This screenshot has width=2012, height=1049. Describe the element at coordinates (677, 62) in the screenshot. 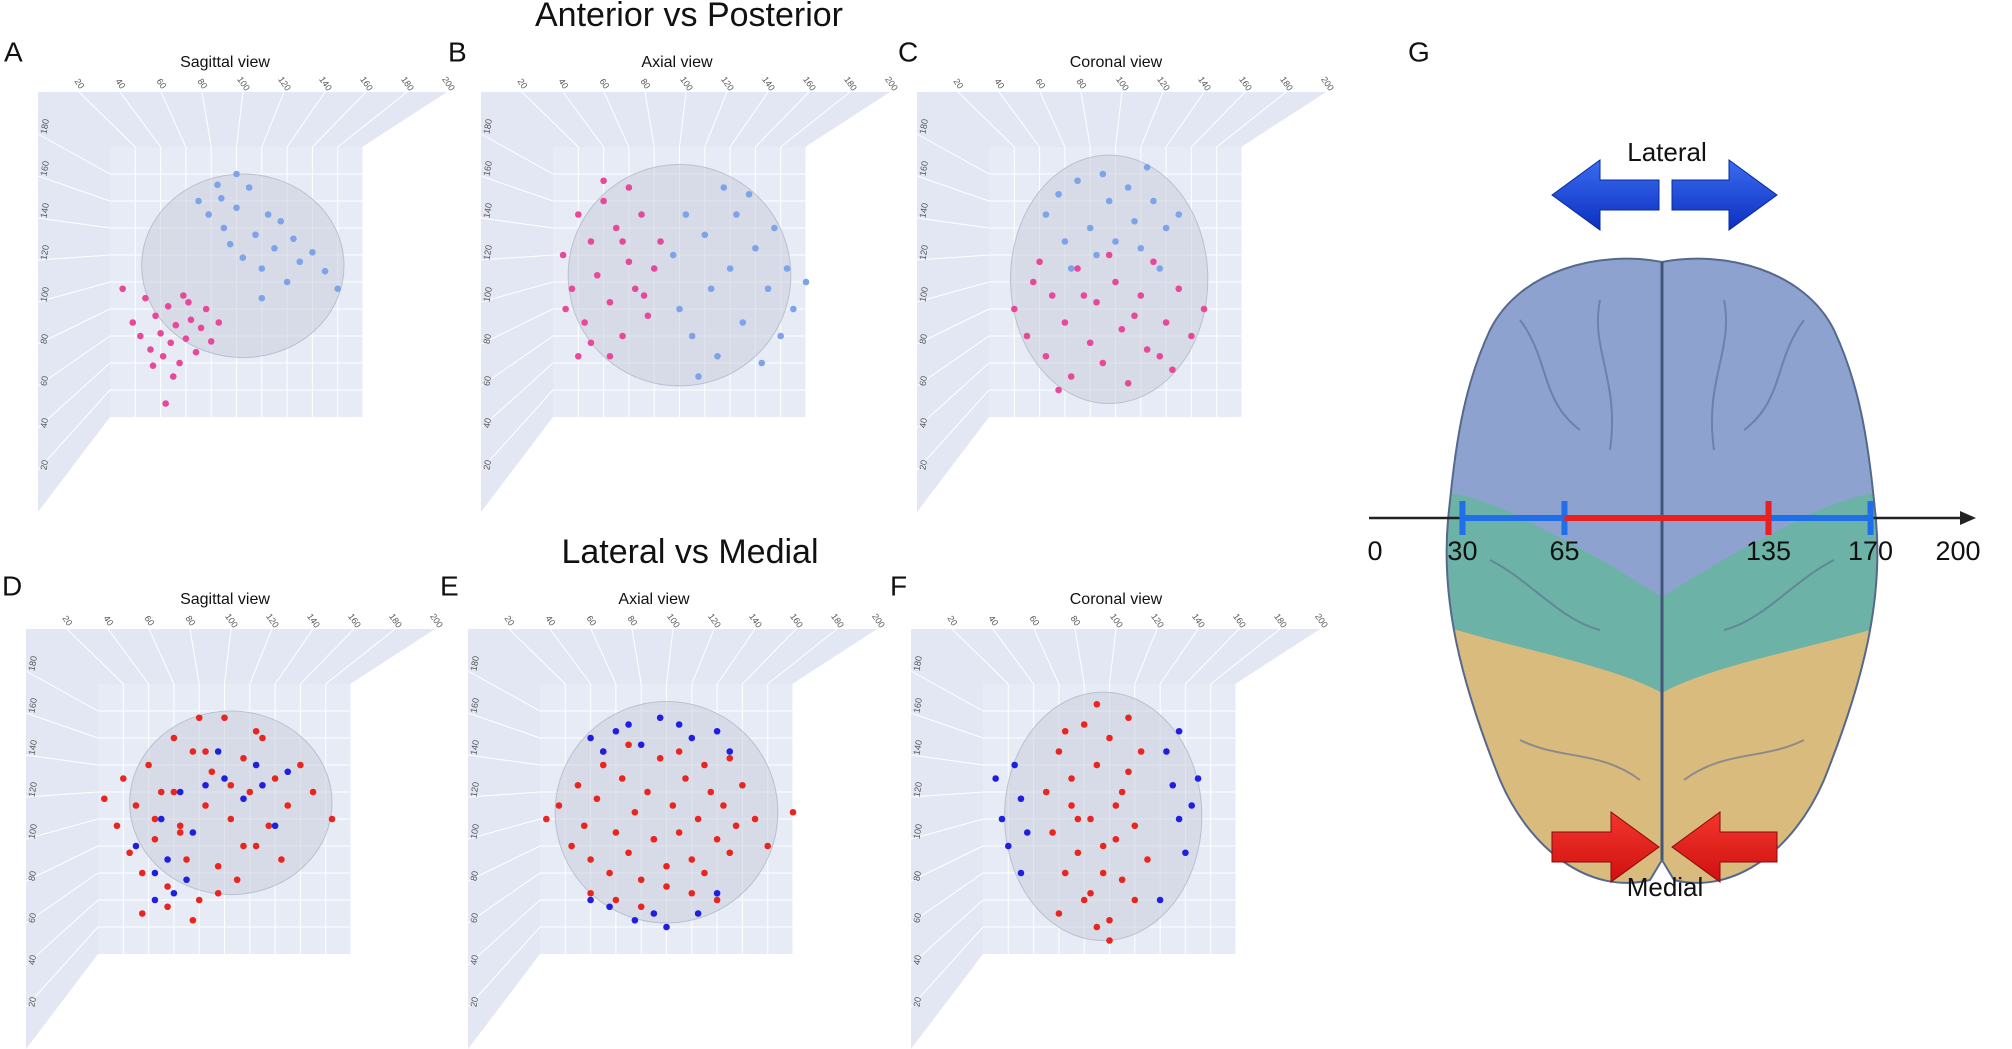

I see `view-title: Axial view` at that location.